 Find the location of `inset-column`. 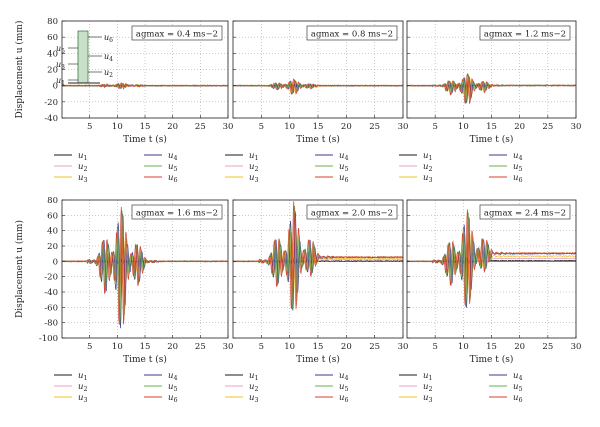

inset-column is located at coordinates (83, 57).